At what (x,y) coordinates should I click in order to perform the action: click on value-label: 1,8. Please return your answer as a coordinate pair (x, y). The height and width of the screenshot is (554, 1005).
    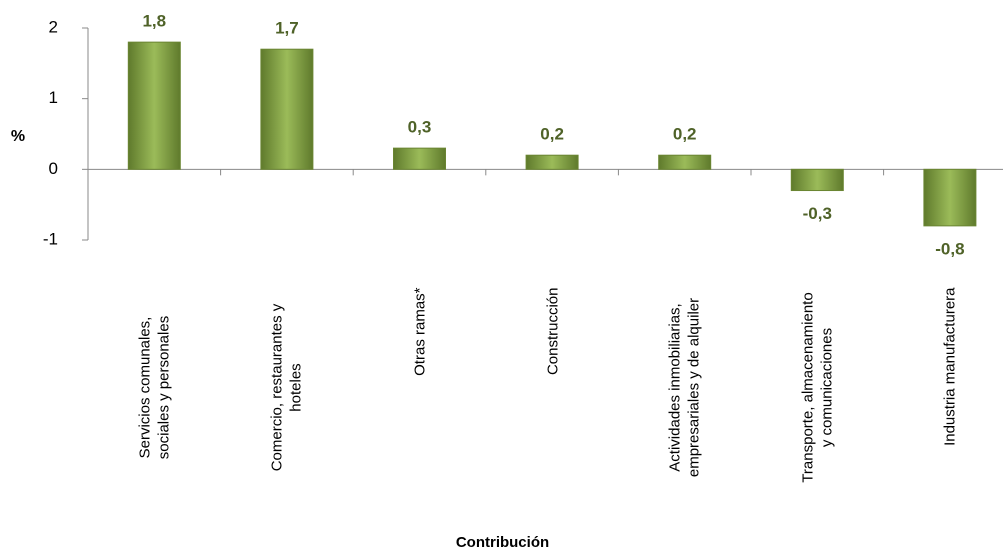
    Looking at the image, I should click on (154, 21).